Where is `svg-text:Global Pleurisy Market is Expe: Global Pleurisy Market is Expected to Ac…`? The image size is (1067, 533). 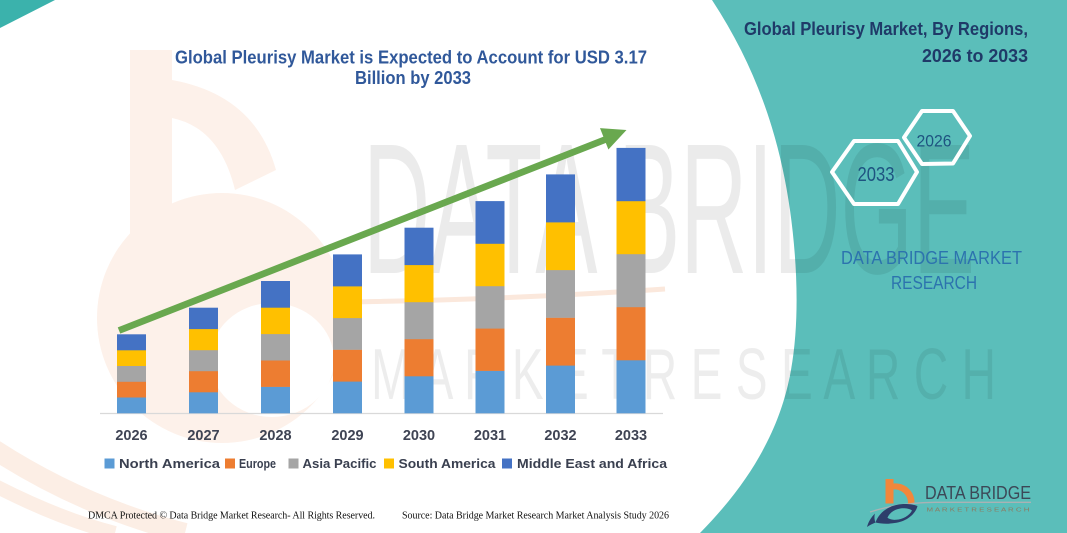
svg-text:Global Pleurisy Market is Expe: Global Pleurisy Market is Expected to Ac… is located at coordinates (411, 58).